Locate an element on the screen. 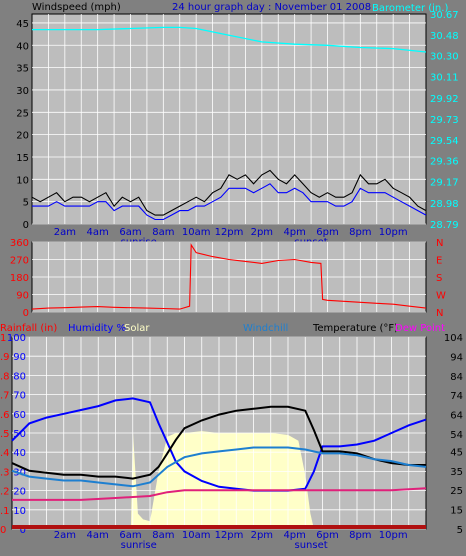 Image resolution: width=466 pixels, height=556 pixels. humidity-y-tick: 10 is located at coordinates (19, 511).